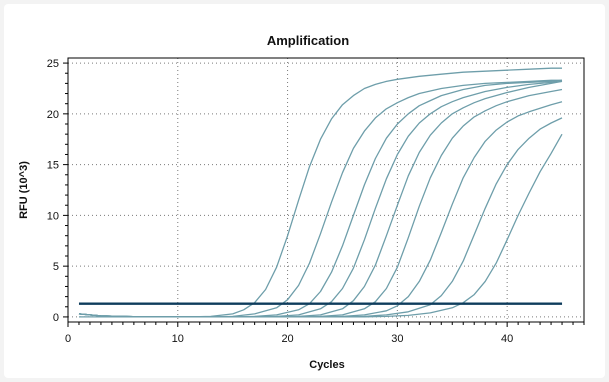 This screenshot has height=382, width=609. Describe the element at coordinates (507, 339) in the screenshot. I see `x-tick-label: 40` at that location.